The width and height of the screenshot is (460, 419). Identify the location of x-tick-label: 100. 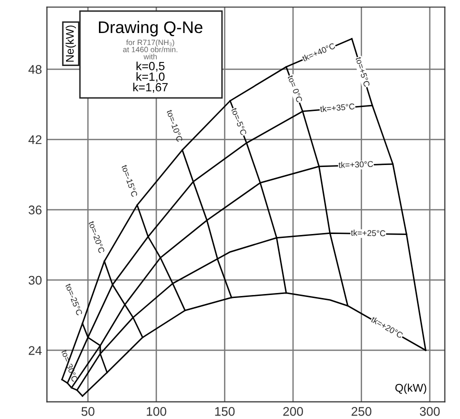
(156, 411).